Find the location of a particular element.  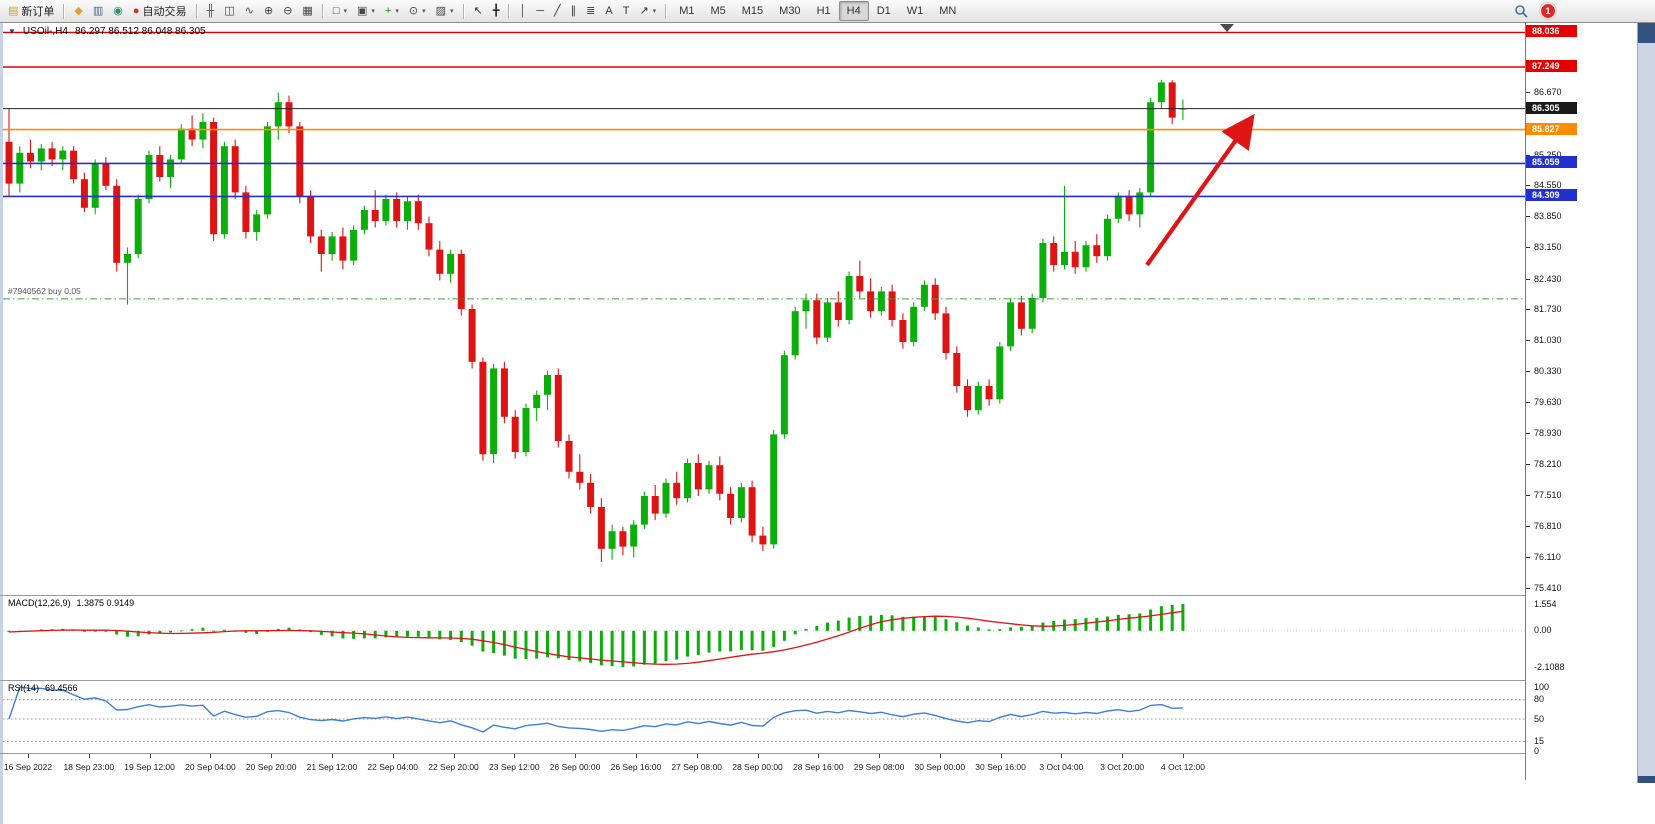

trendline-icon: ╱ is located at coordinates (557, 10).